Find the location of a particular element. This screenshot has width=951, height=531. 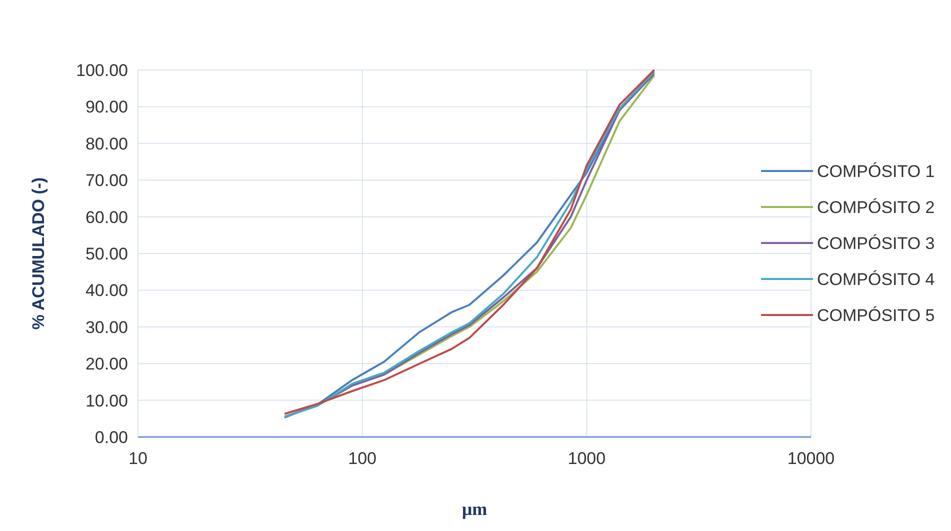

y-tick-label: 70.00 is located at coordinates (106, 180).